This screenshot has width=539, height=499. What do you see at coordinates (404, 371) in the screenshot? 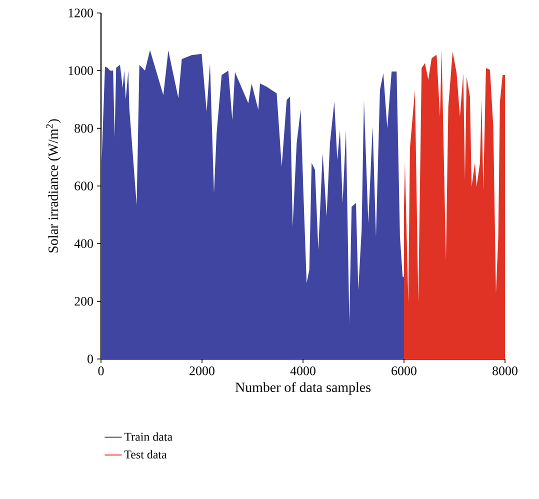
I see `x-tick-label: 6000` at bounding box center [404, 371].